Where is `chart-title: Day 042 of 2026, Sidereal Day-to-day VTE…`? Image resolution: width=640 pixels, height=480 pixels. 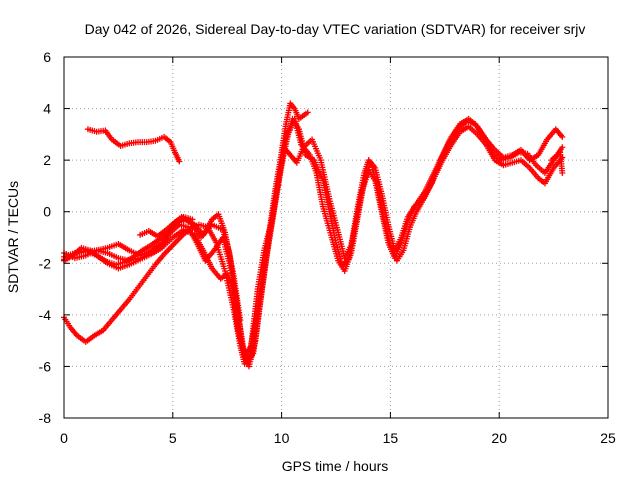
chart-title: Day 042 of 2026, Sidereal Day-to-day VTE… is located at coordinates (335, 29).